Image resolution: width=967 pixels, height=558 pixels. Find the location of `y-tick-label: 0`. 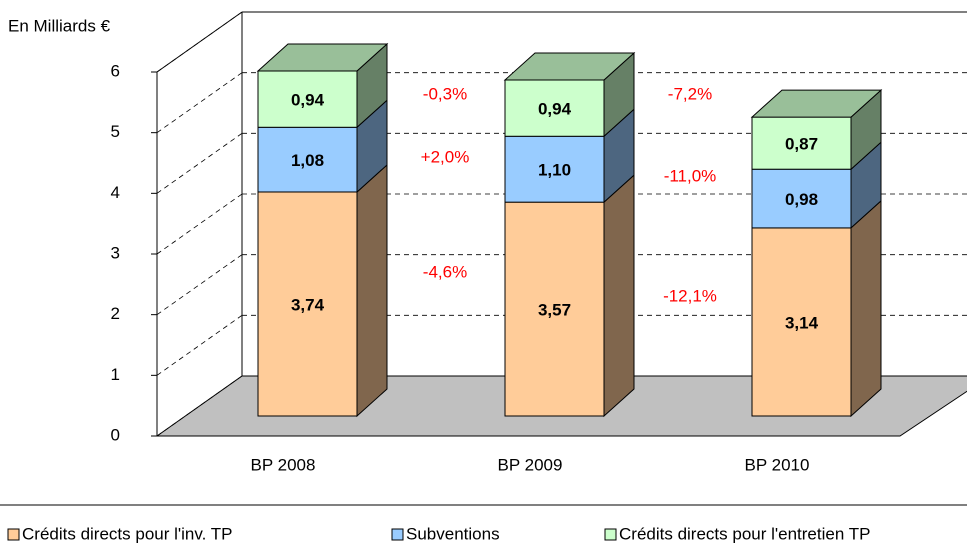

y-tick-label: 0 is located at coordinates (115, 434).